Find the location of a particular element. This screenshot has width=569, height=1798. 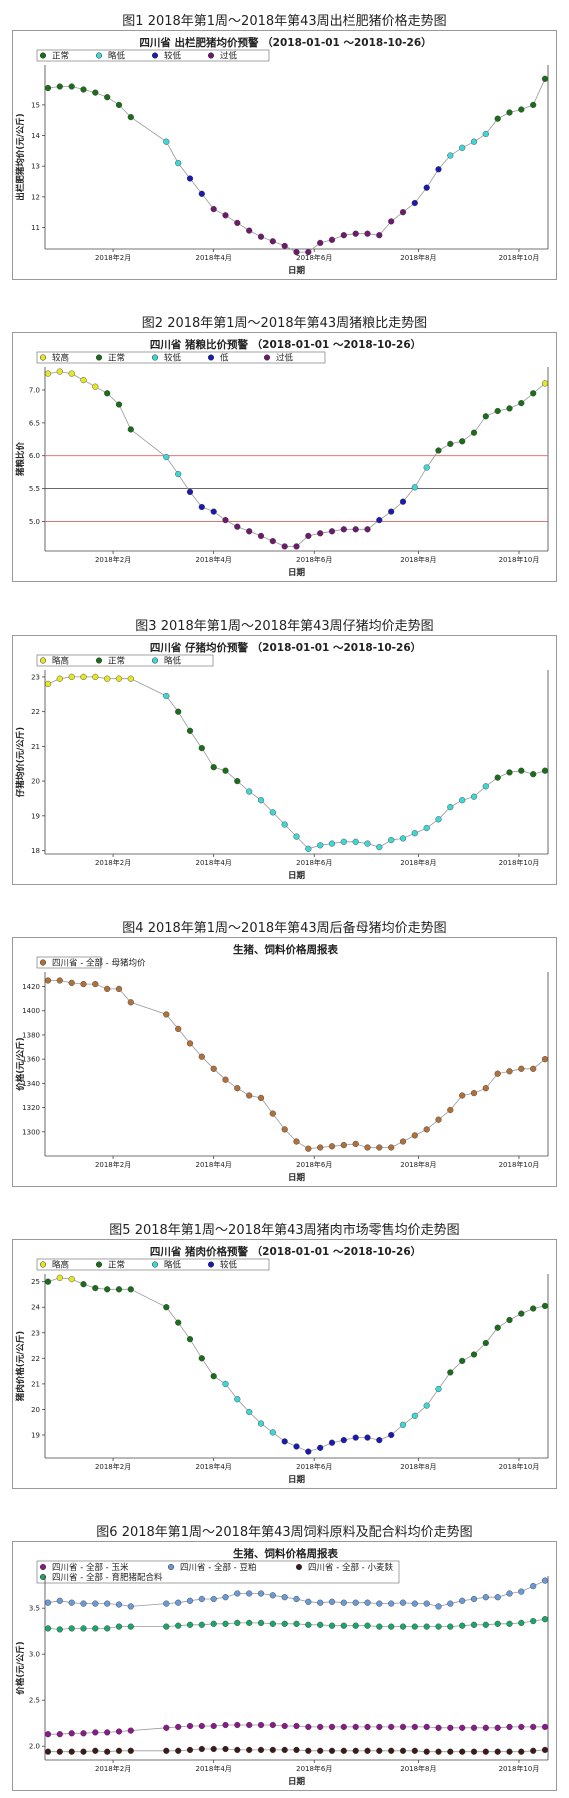

y-tick-label: 5.0 is located at coordinates (34, 522).